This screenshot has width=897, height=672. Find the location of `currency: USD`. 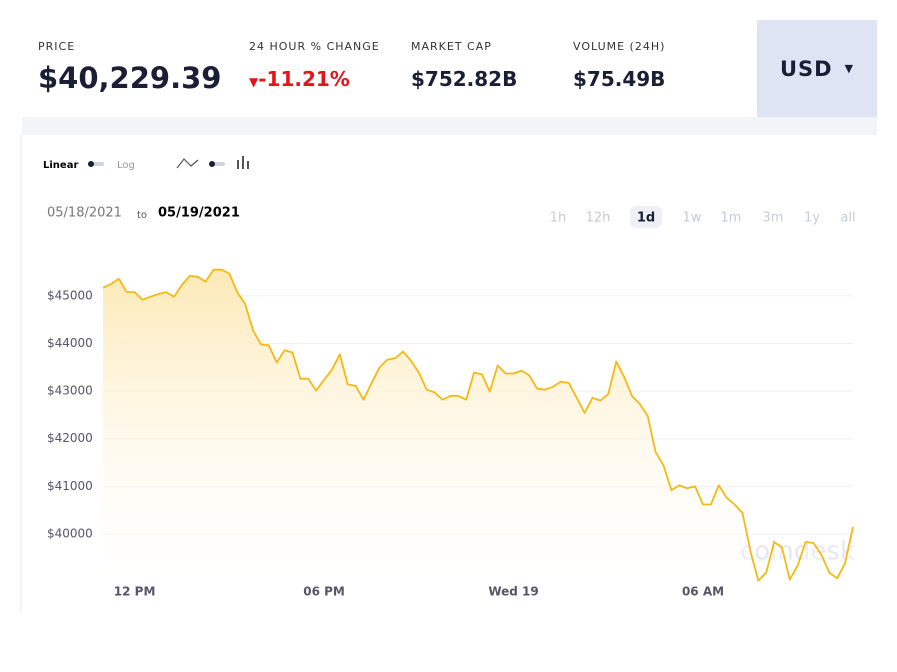

currency: USD is located at coordinates (806, 68).